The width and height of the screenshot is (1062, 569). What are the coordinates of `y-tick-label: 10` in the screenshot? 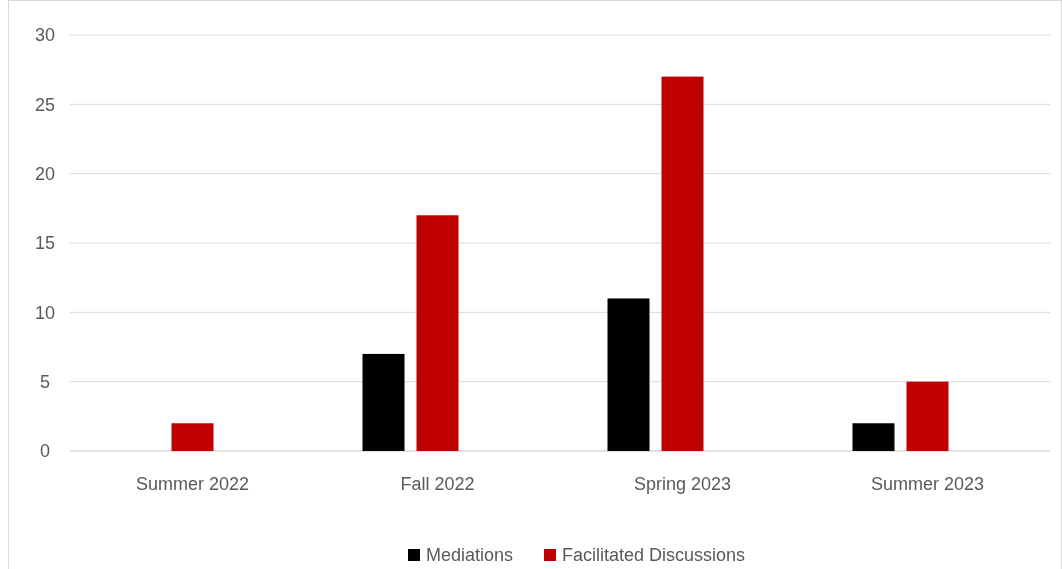 It's located at (45, 312).